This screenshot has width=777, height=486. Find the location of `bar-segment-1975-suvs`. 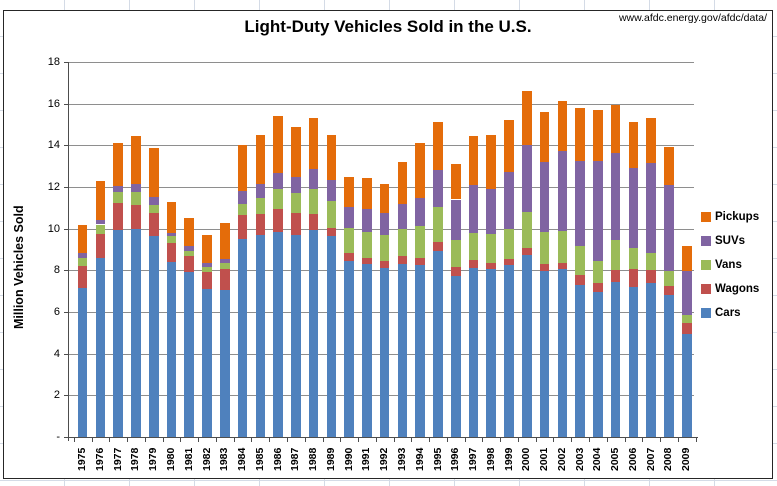

bar-segment-1975-suvs is located at coordinates (82, 255).